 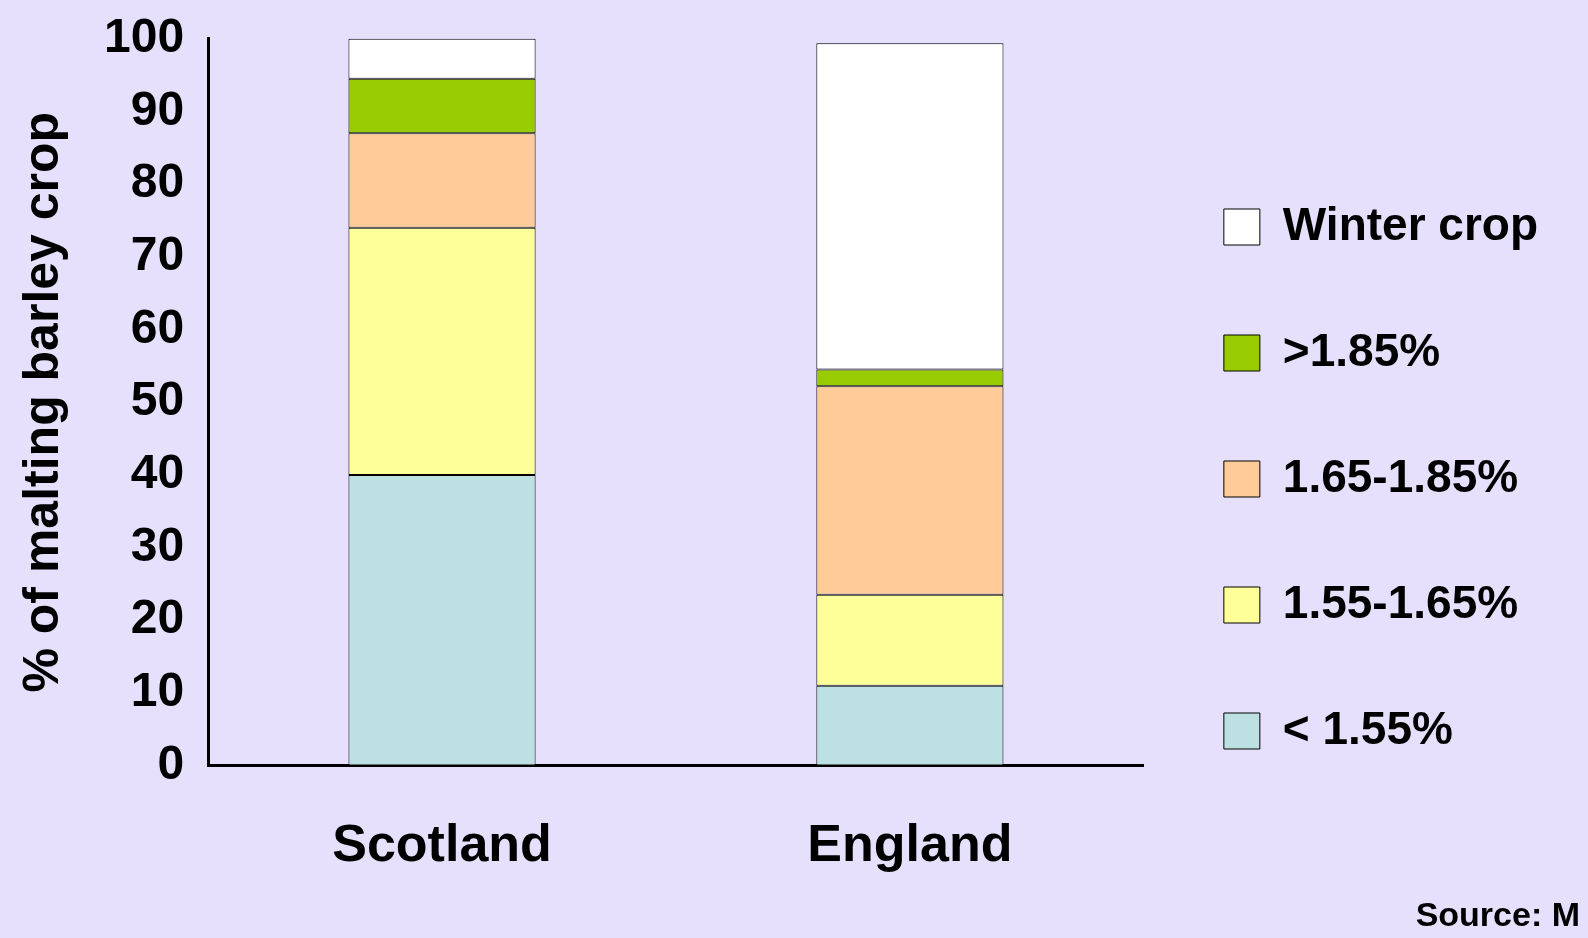 What do you see at coordinates (157, 326) in the screenshot?
I see `y-tick-label: 60` at bounding box center [157, 326].